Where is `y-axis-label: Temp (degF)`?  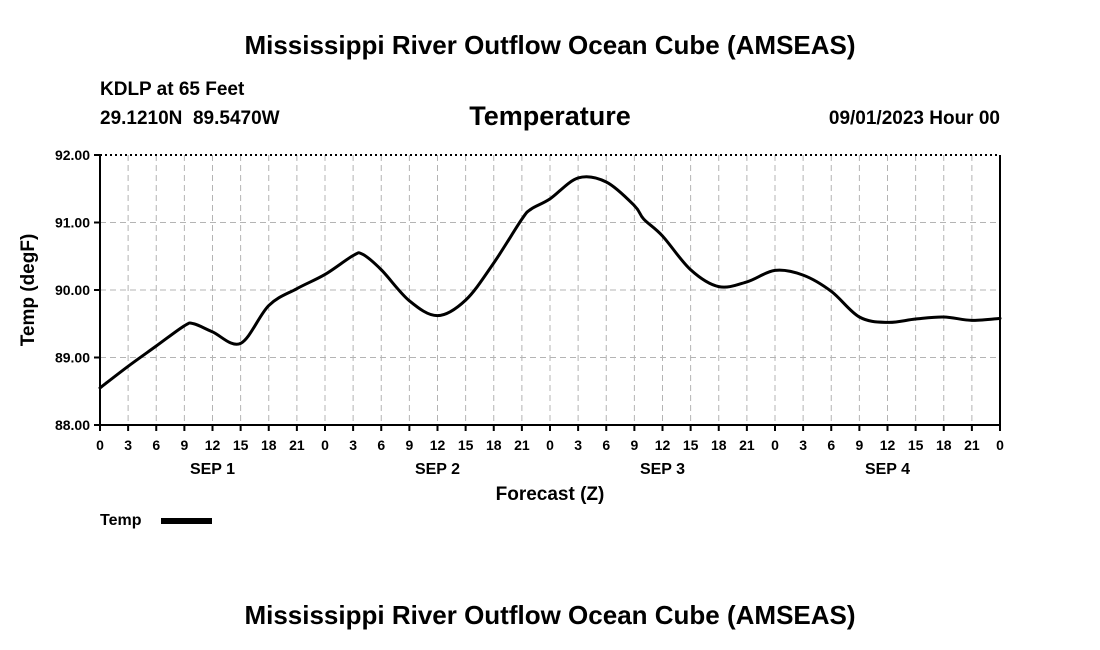
y-axis-label: Temp (degF) is located at coordinates (28, 290).